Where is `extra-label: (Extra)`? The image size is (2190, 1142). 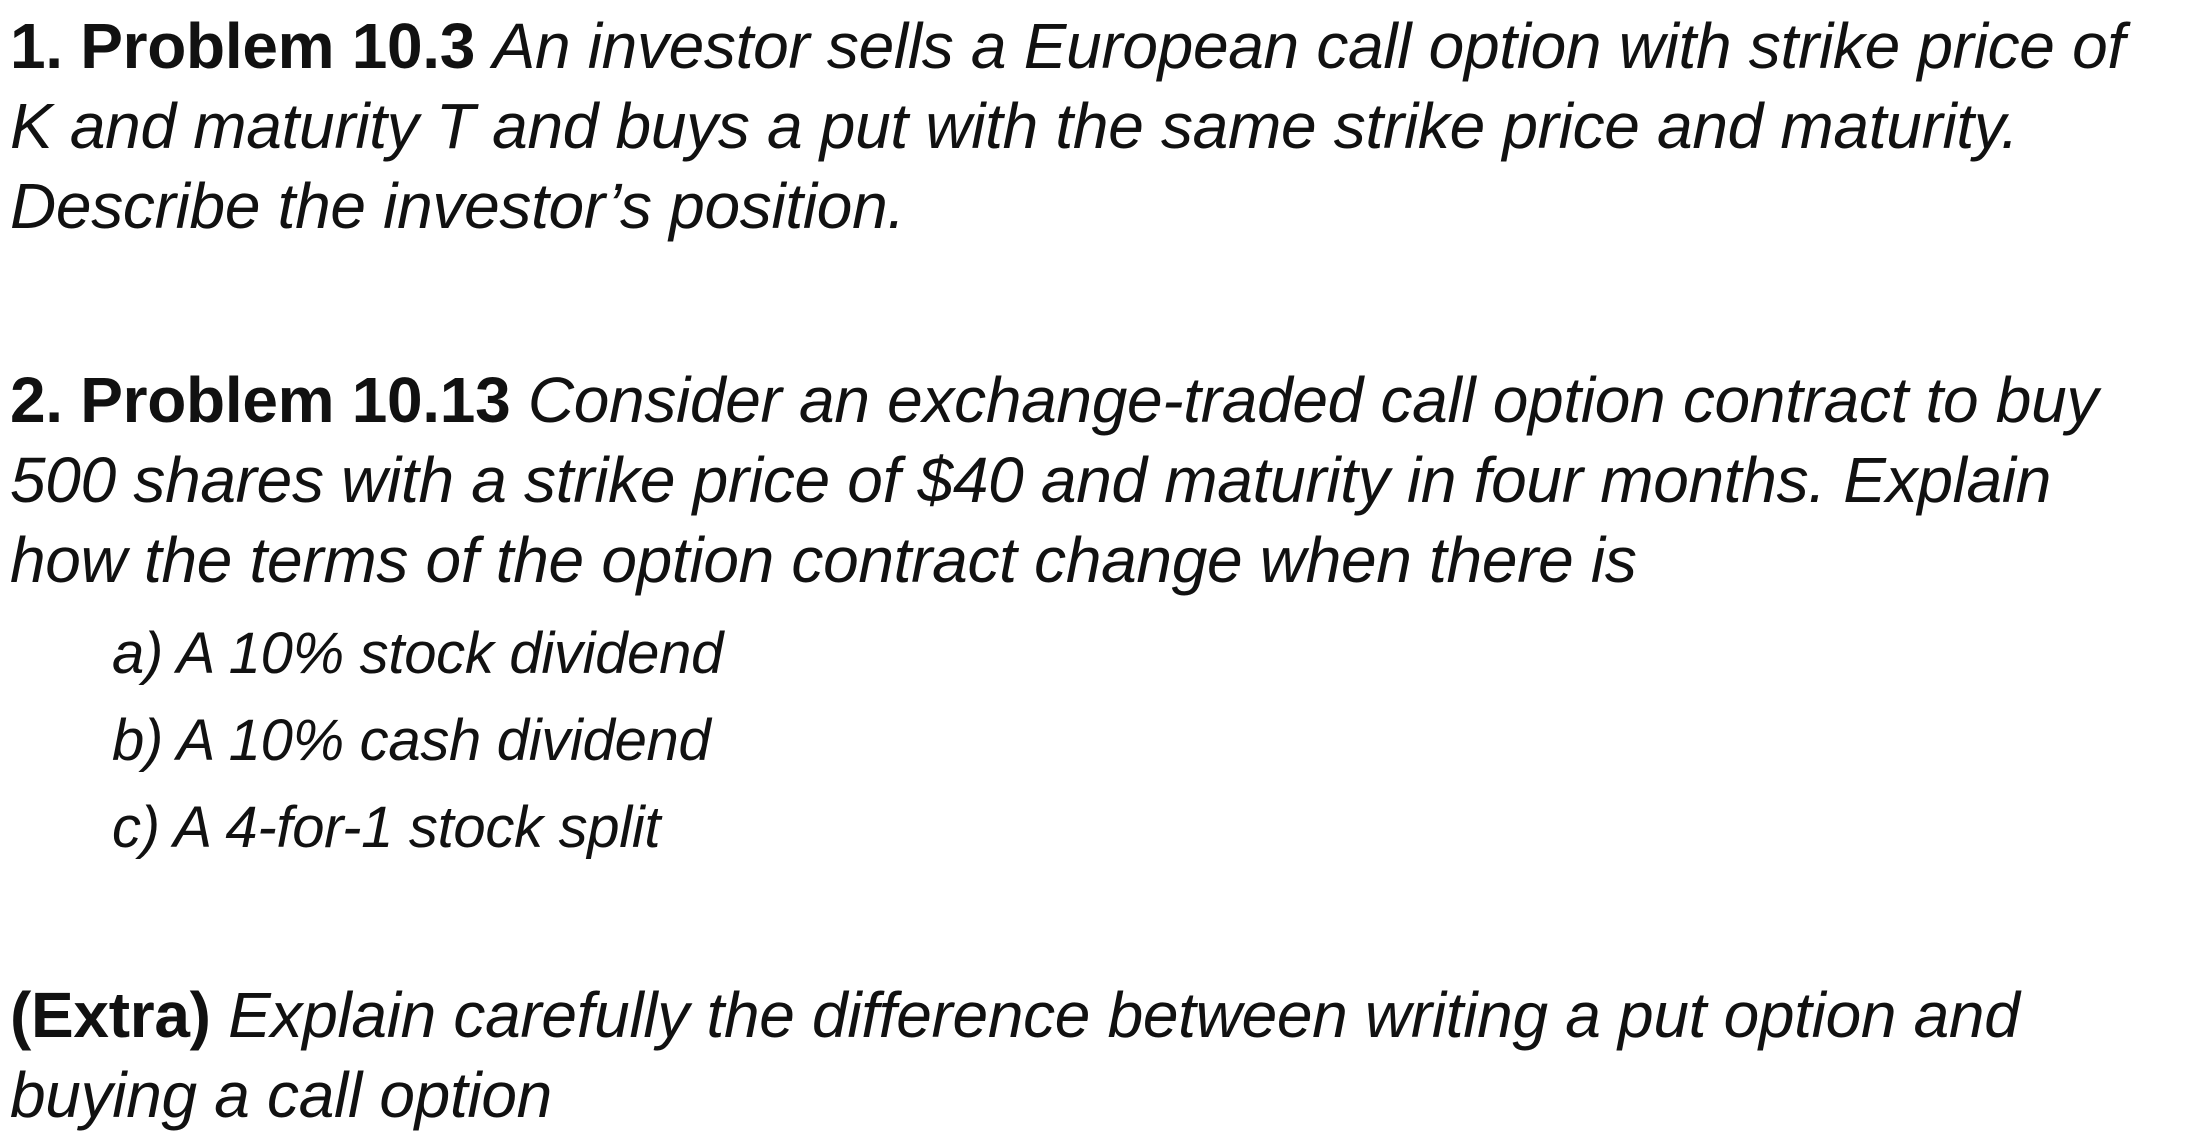
extra-label: (Extra) is located at coordinates (110, 1015).